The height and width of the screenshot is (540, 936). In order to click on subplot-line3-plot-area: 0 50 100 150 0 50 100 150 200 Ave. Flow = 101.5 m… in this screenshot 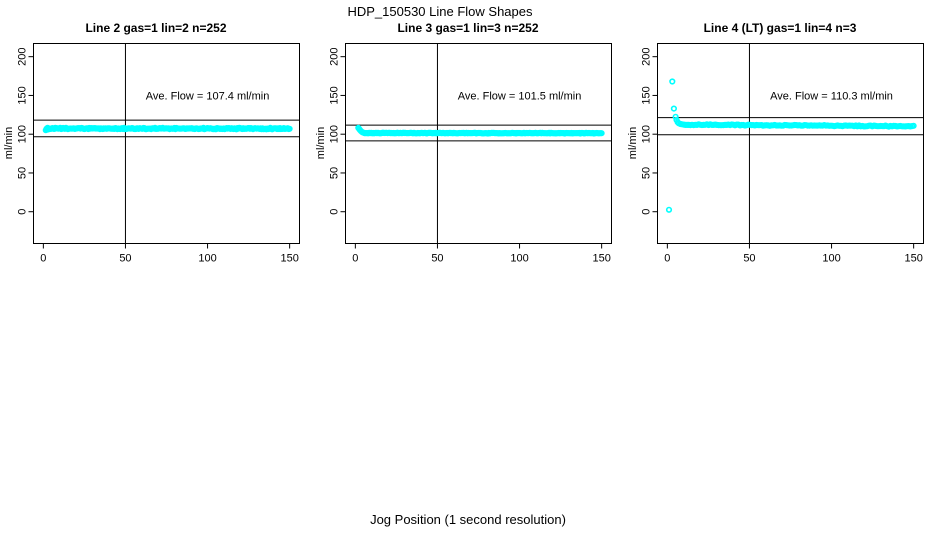, I will do `click(470, 154)`.